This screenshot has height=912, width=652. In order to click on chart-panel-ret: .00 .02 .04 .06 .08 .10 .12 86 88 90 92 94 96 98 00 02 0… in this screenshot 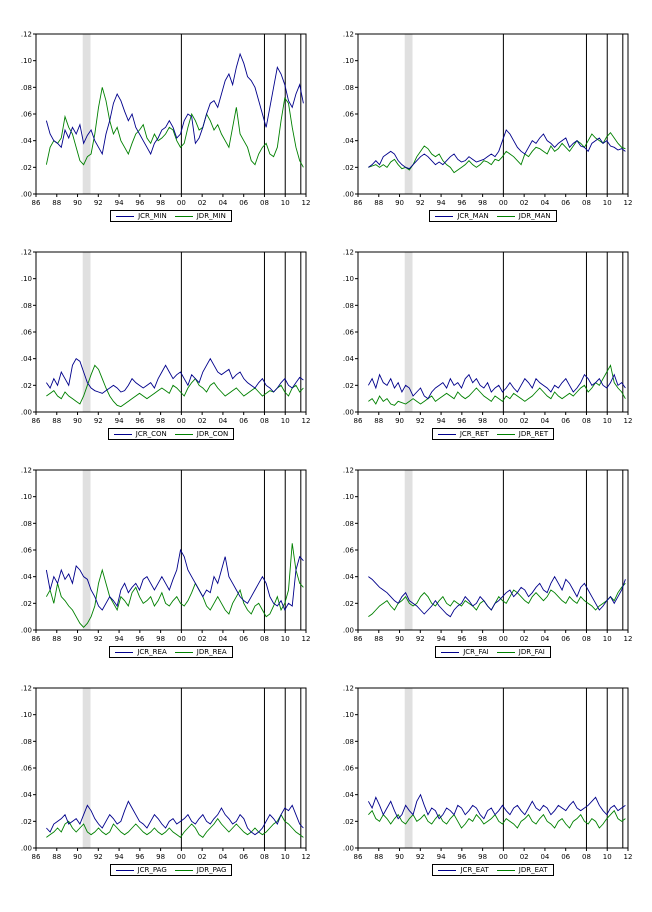, I will do `click(477, 352)`.